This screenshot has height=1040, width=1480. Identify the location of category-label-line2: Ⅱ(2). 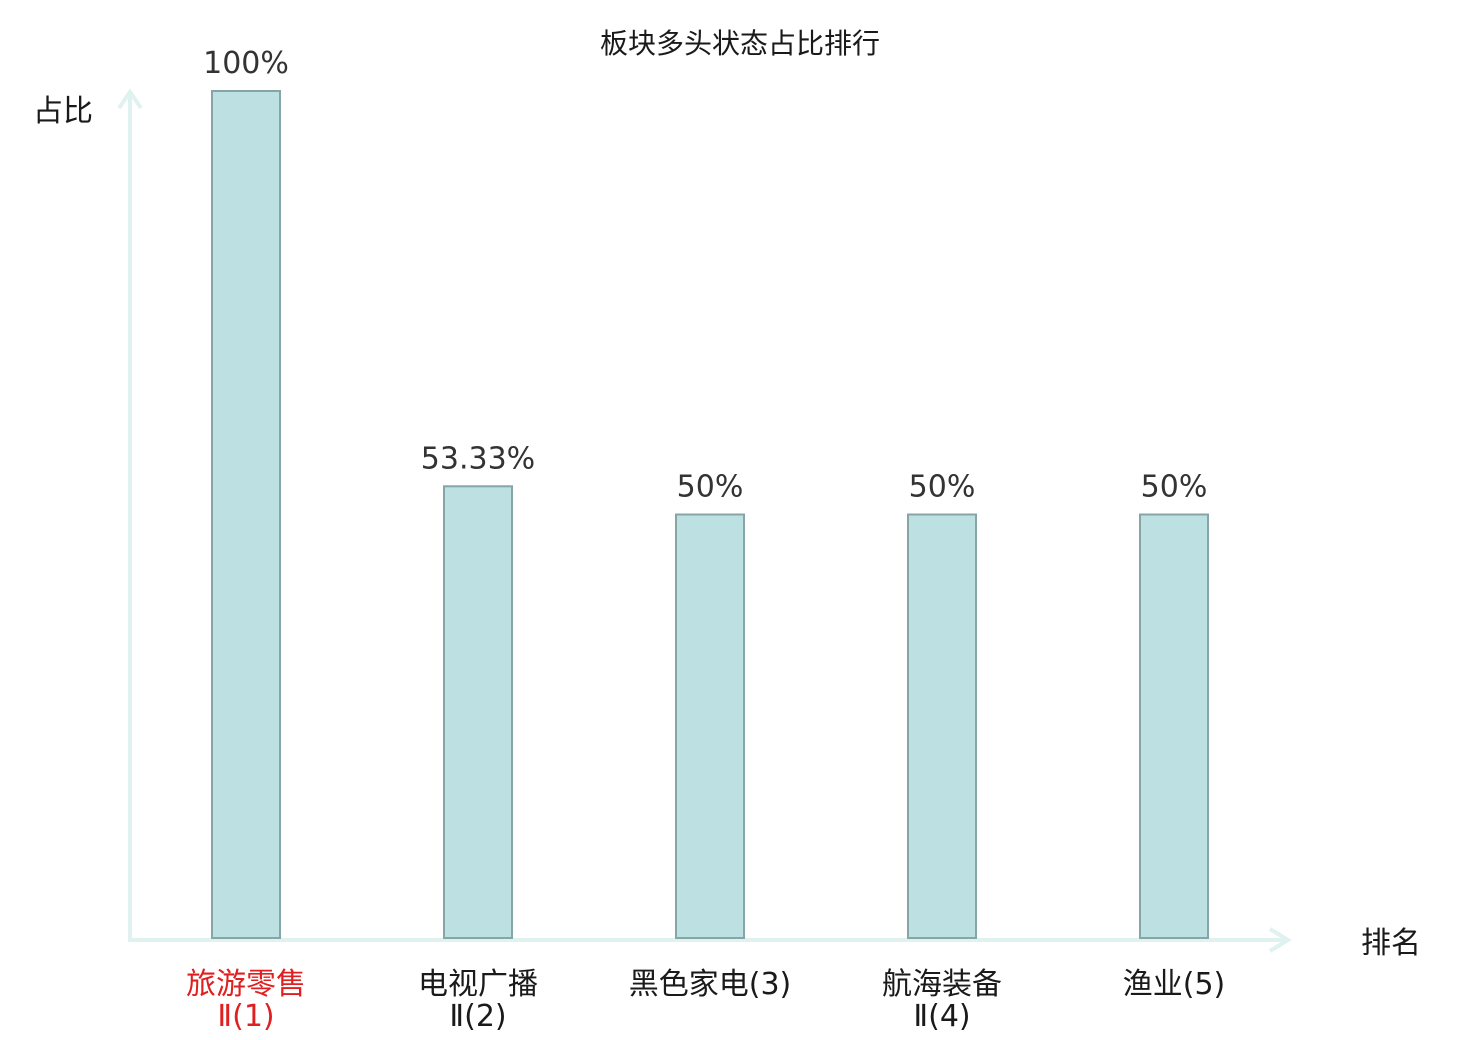
(477, 1016).